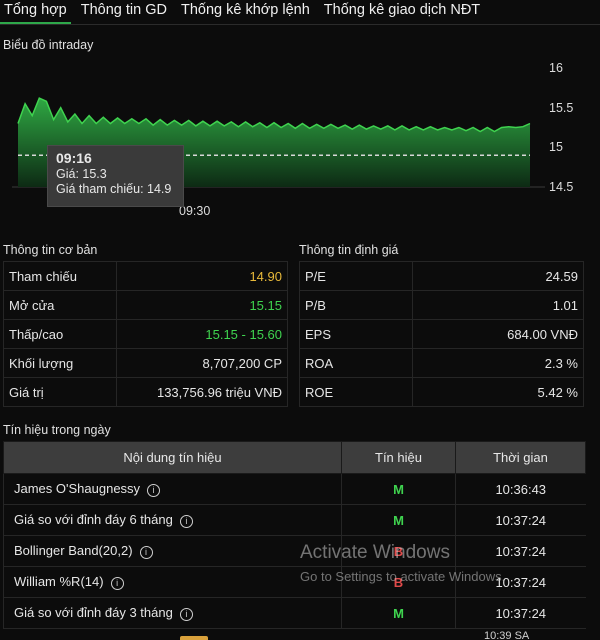 The height and width of the screenshot is (640, 600). I want to click on signal-name: Bollinger Band(20,2), so click(73, 551).